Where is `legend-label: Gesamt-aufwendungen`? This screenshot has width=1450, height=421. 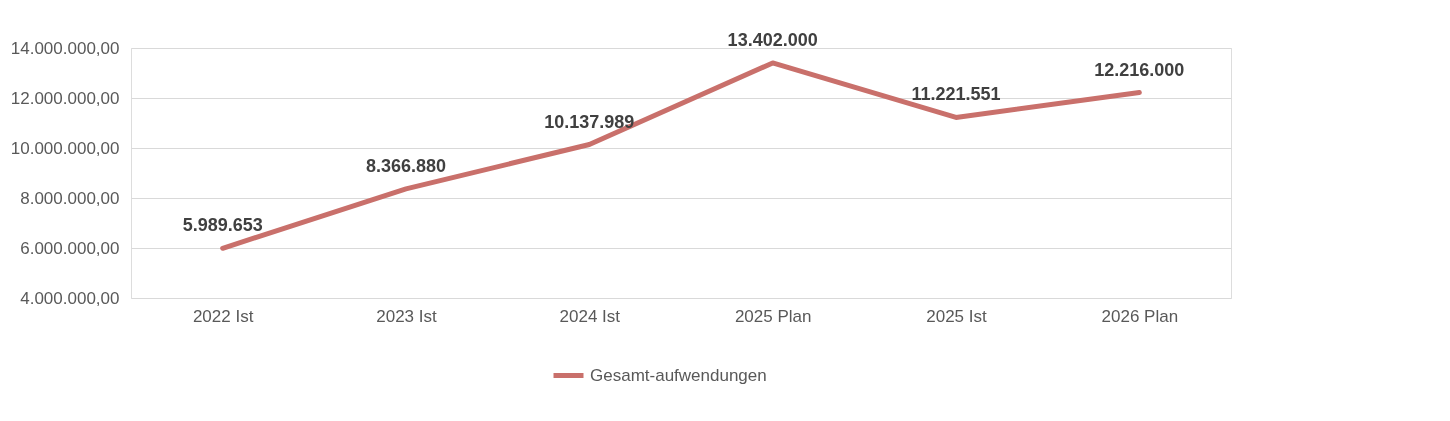
legend-label: Gesamt-aufwendungen is located at coordinates (678, 375).